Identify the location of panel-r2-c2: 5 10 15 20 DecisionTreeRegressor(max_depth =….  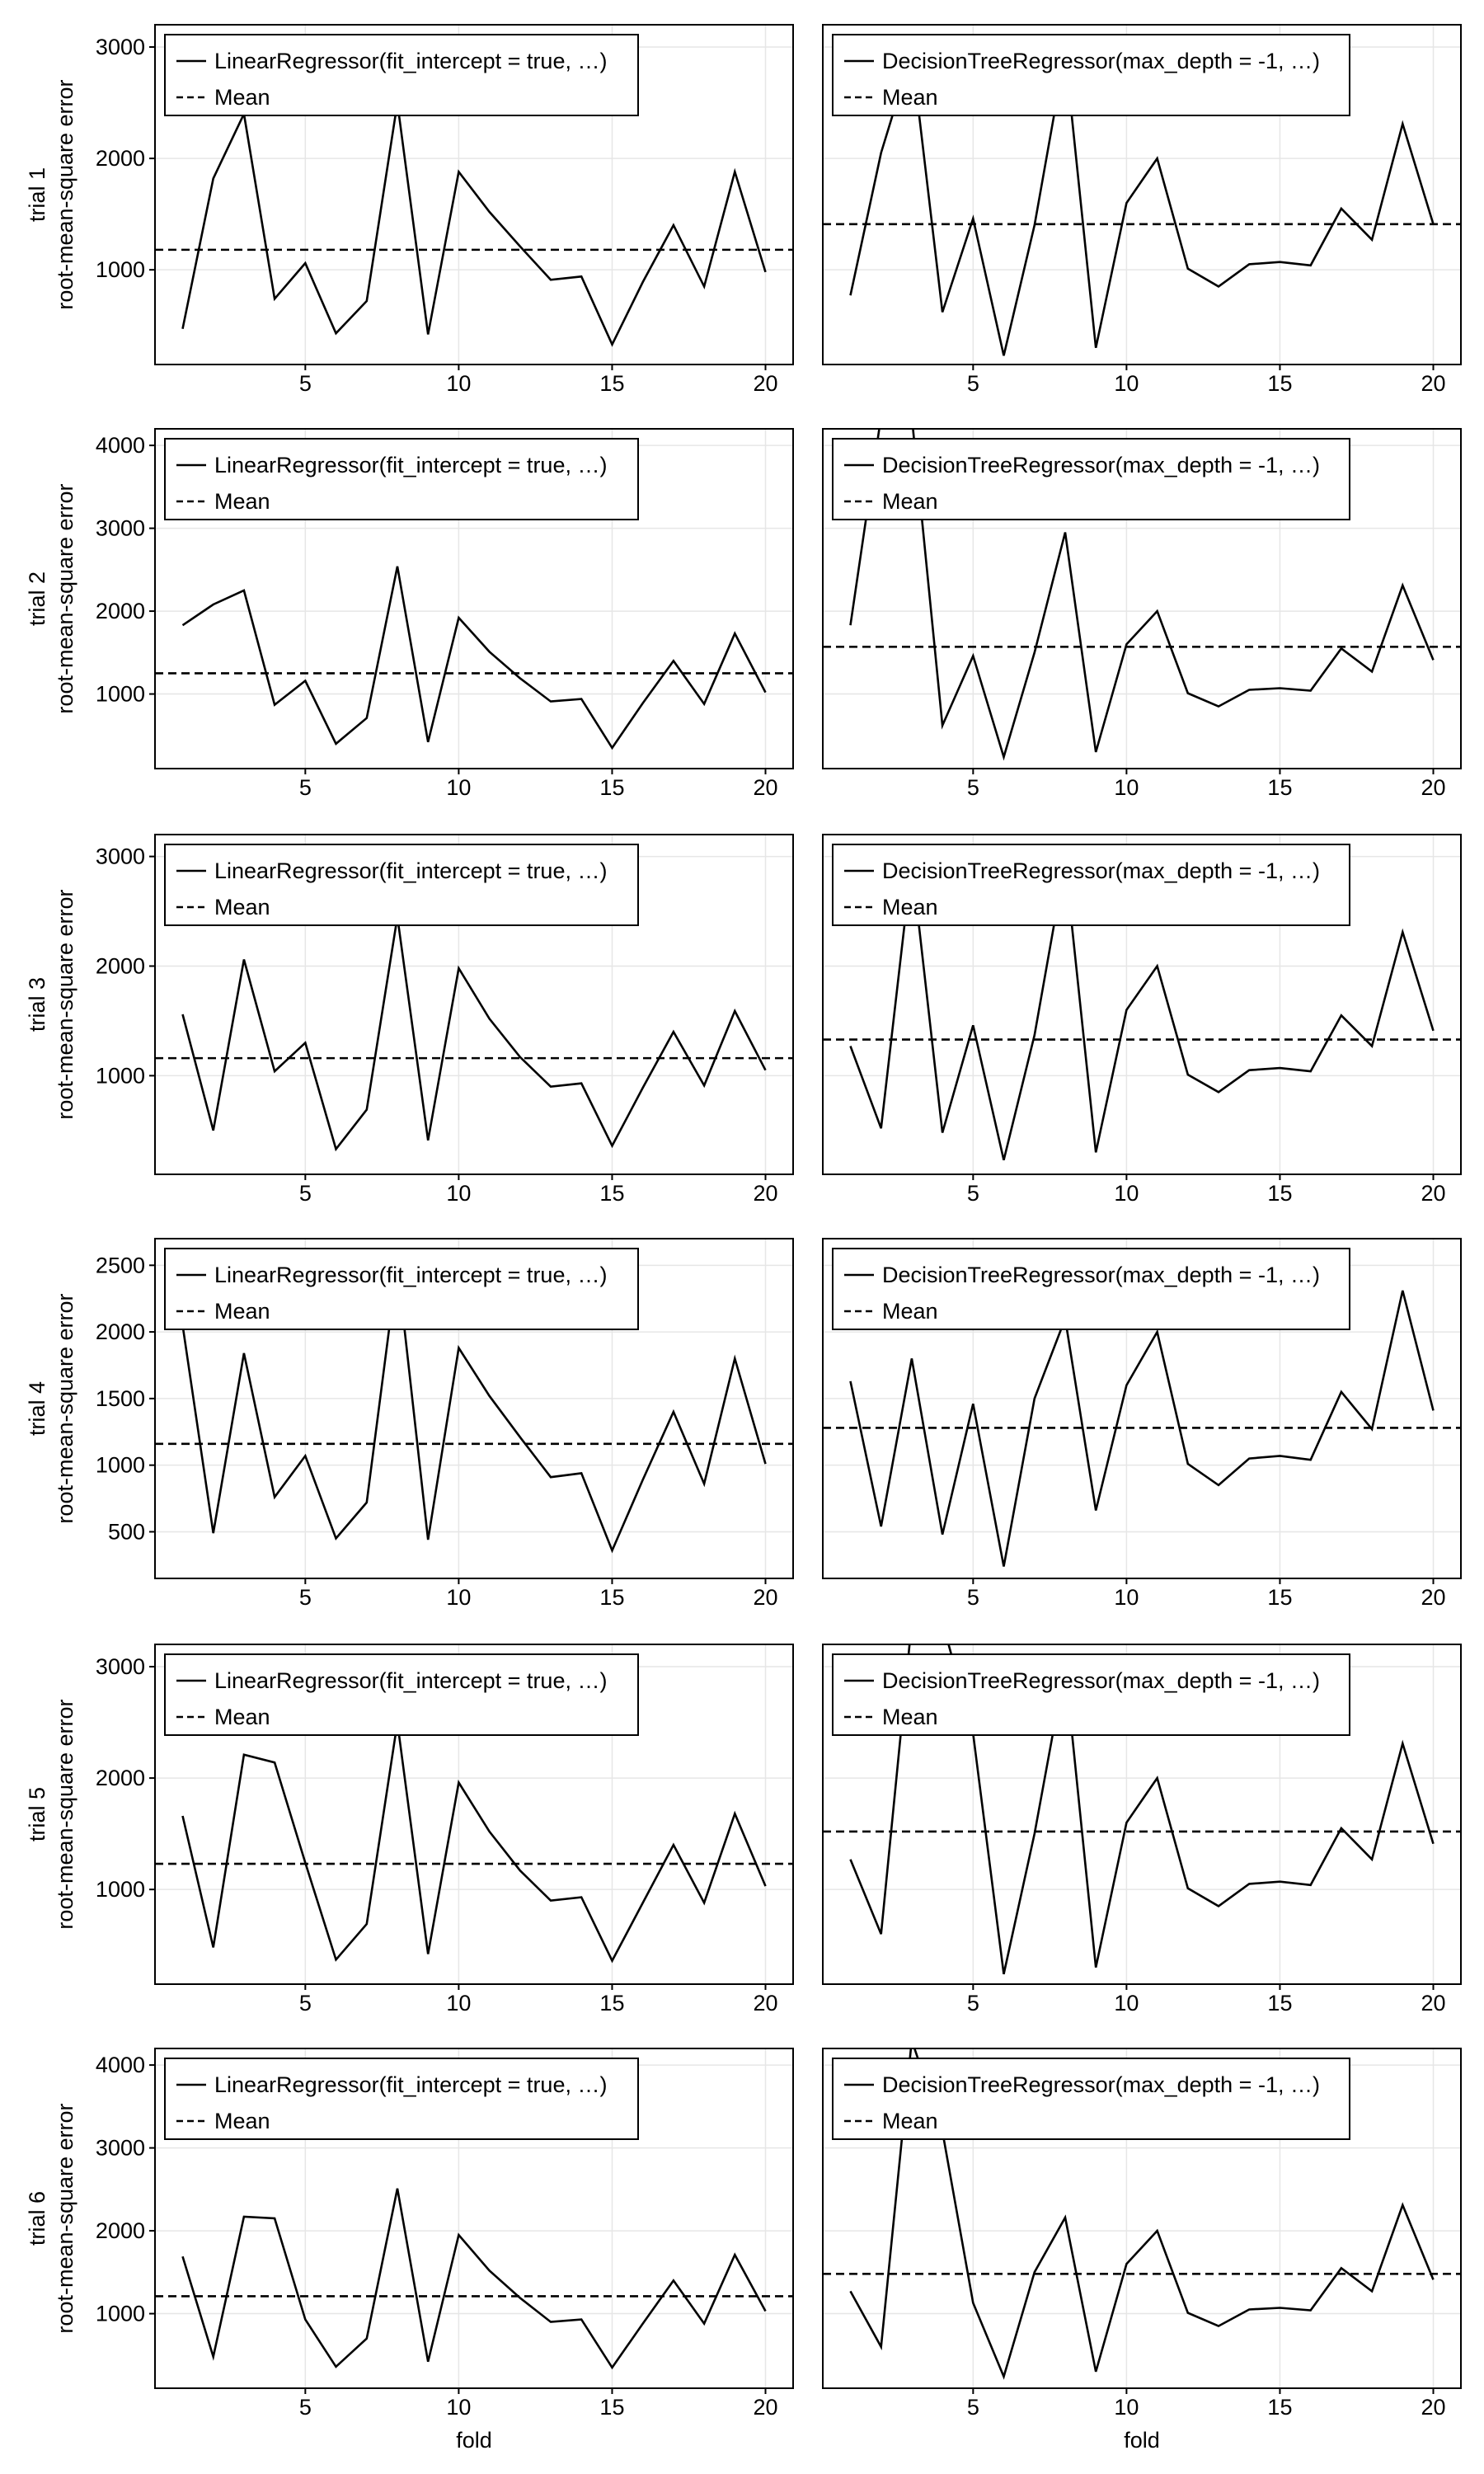
(1142, 614).